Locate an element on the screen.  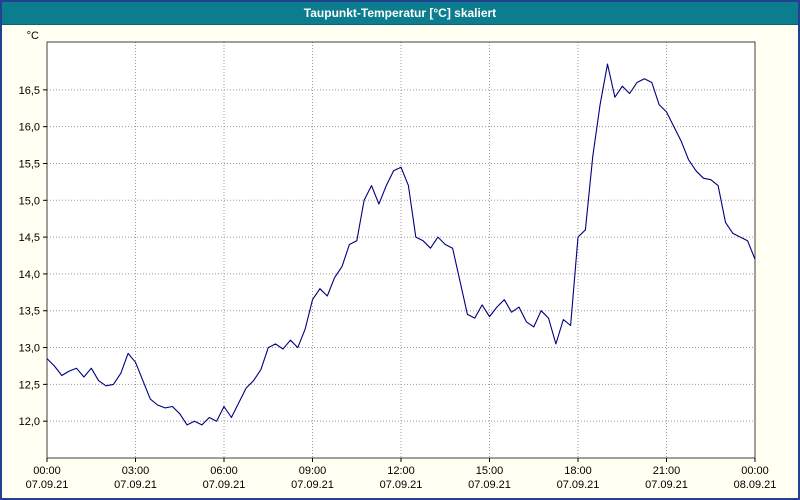
y-tick-label: 16,5 is located at coordinates (29, 91).